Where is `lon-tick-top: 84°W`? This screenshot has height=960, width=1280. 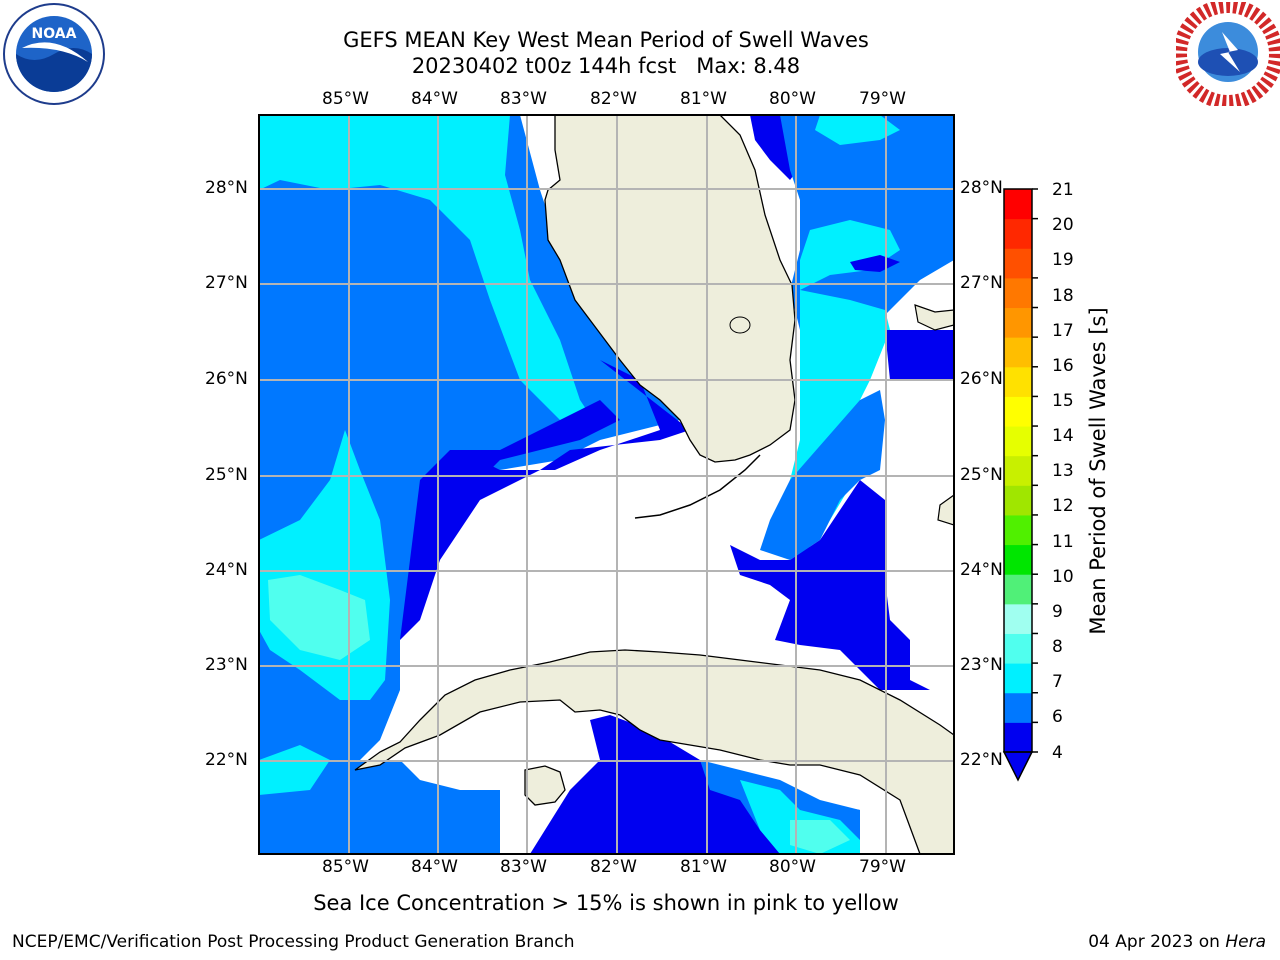 lon-tick-top: 84°W is located at coordinates (434, 99).